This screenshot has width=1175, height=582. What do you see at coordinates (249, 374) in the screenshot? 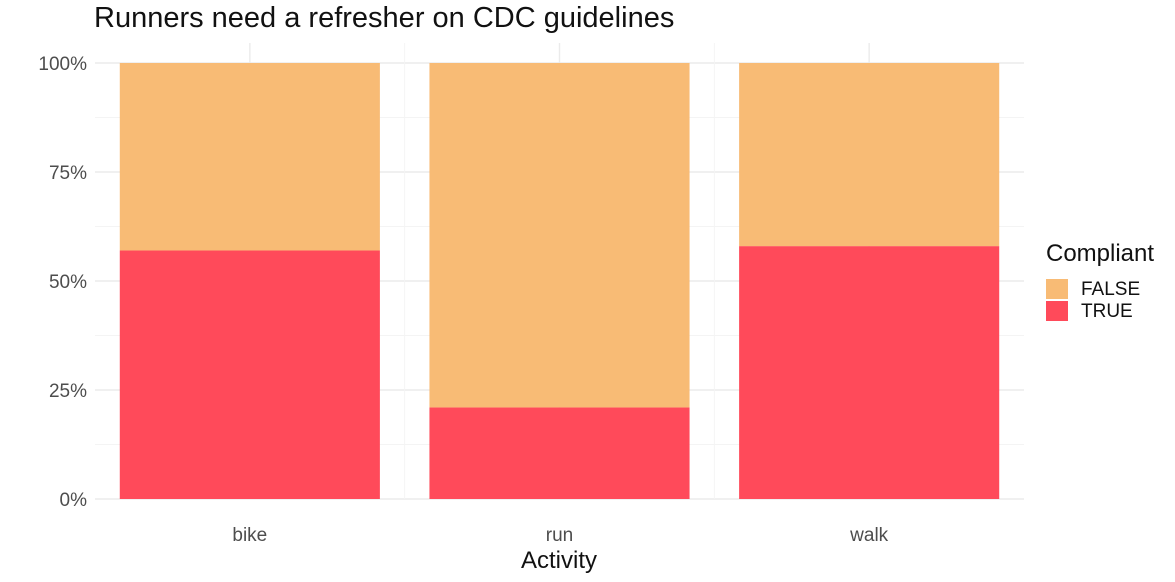
I see `bar-bike-true` at bounding box center [249, 374].